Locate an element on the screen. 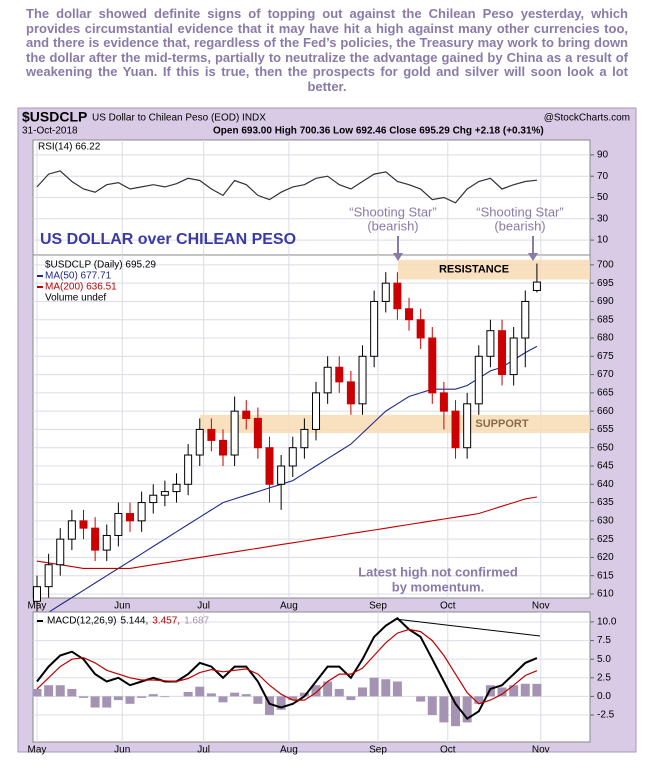 This screenshot has width=654, height=770. annotation: by momentum. is located at coordinates (438, 586).